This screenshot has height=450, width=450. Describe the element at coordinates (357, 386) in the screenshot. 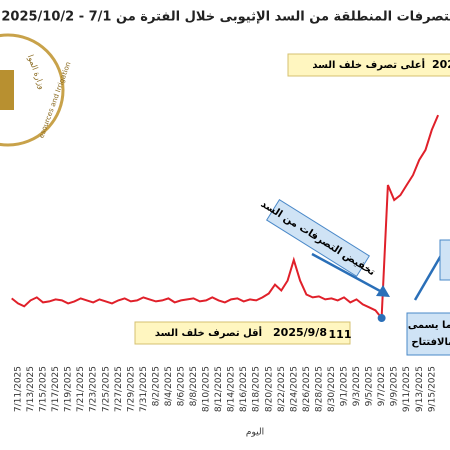

I see `x-tick-label: 9/3/2025` at that location.